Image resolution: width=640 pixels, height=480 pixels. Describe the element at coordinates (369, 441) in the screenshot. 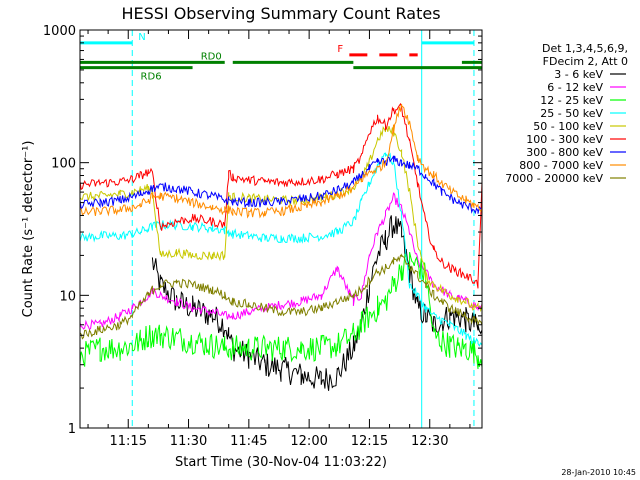

I see `x-tick-label: 12:15` at that location.